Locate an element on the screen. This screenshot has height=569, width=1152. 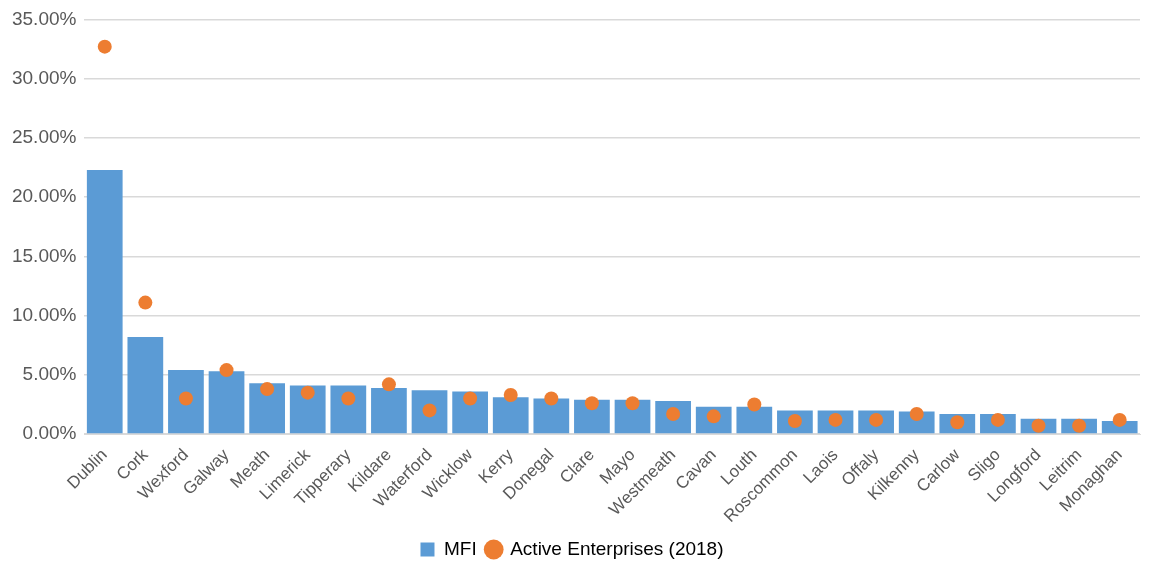
y-tick-label: 35.00% is located at coordinates (44, 18).